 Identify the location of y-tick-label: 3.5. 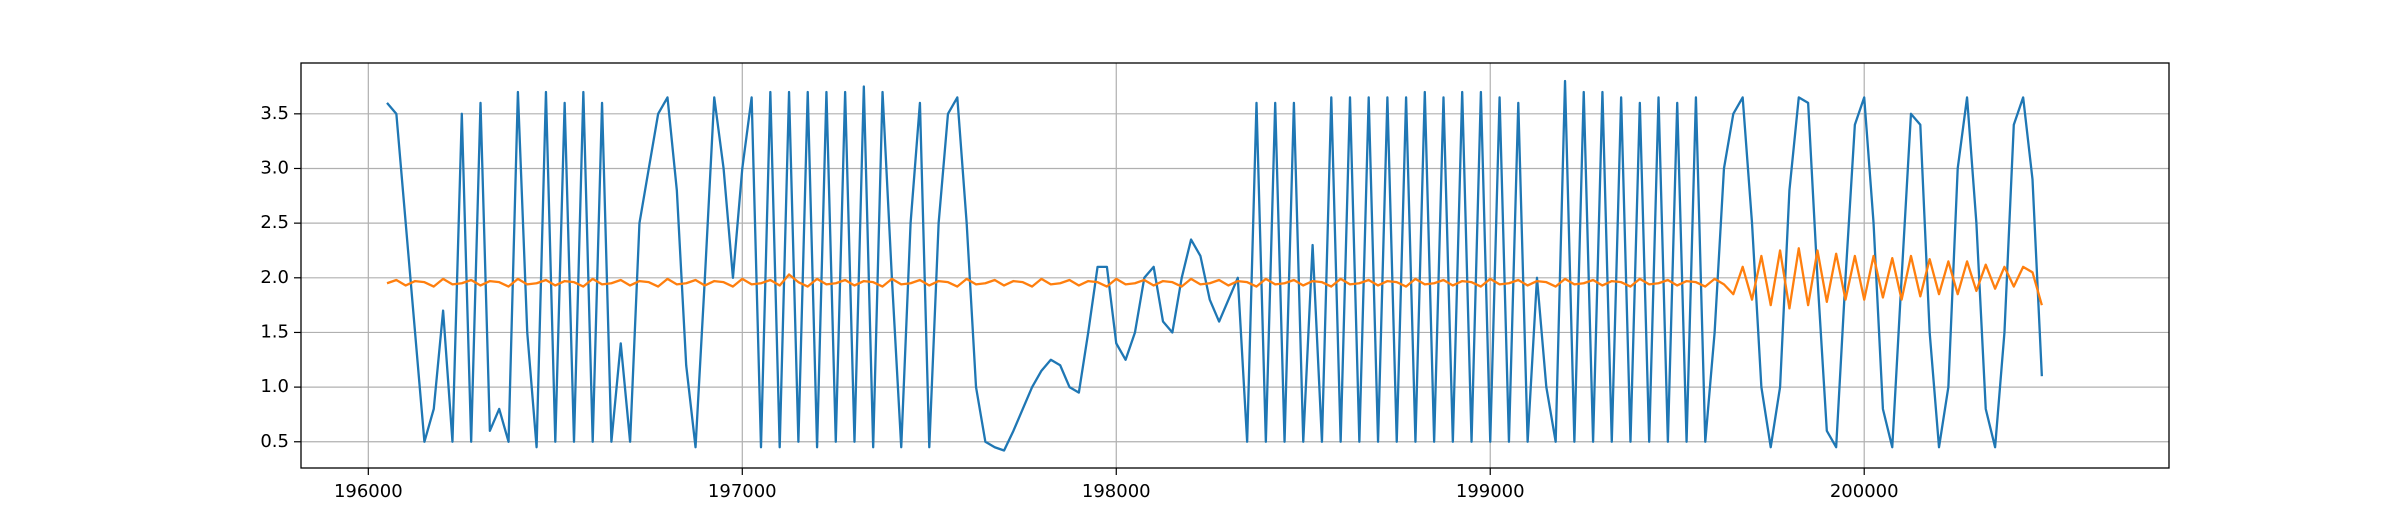
(274, 113).